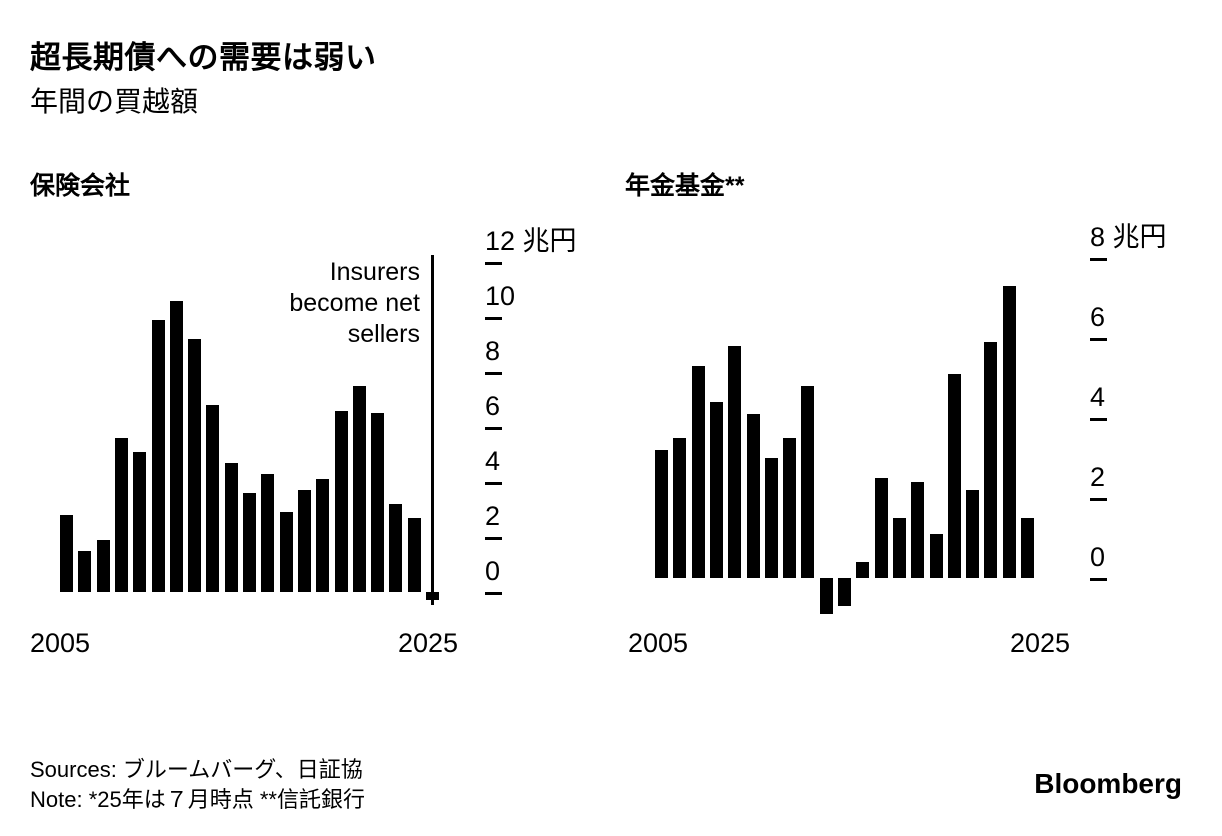  I want to click on bloomberg-logo: Bloomberg, so click(1108, 783).